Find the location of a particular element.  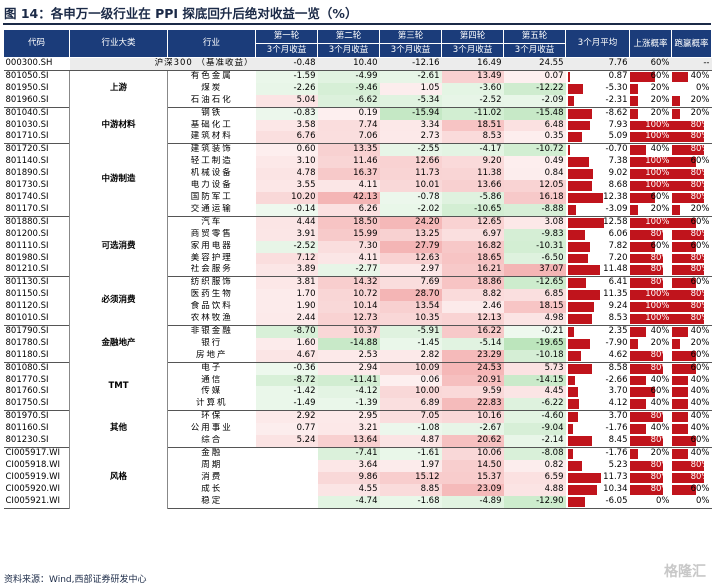

avg-value: 4.12 is located at coordinates (618, 403).